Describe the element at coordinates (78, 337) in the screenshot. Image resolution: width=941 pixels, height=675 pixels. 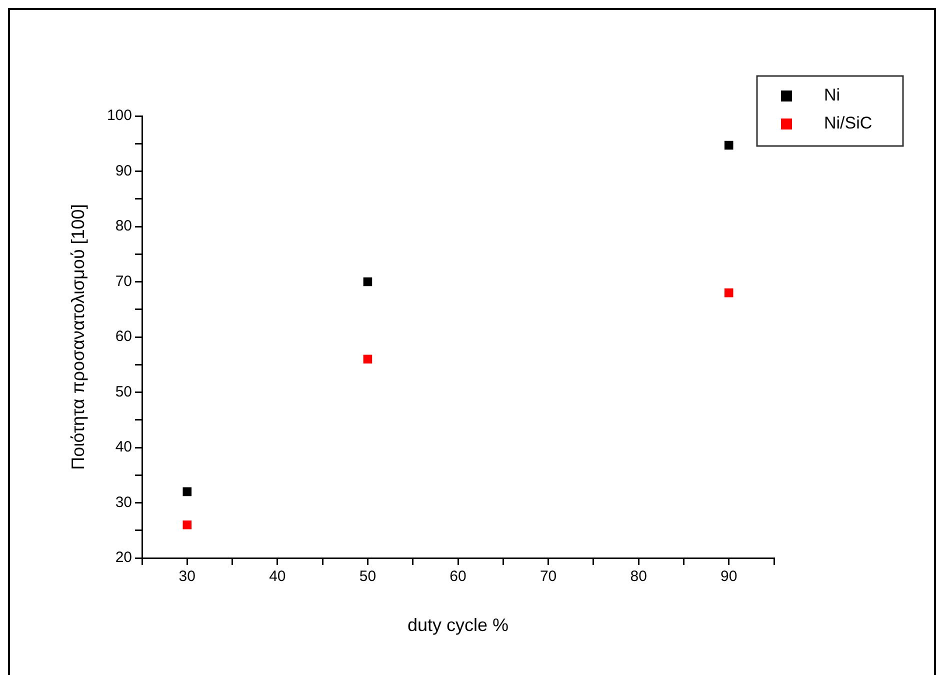
I see `y-axis-title: Ποιότητα προσανατολισμού [100]` at that location.